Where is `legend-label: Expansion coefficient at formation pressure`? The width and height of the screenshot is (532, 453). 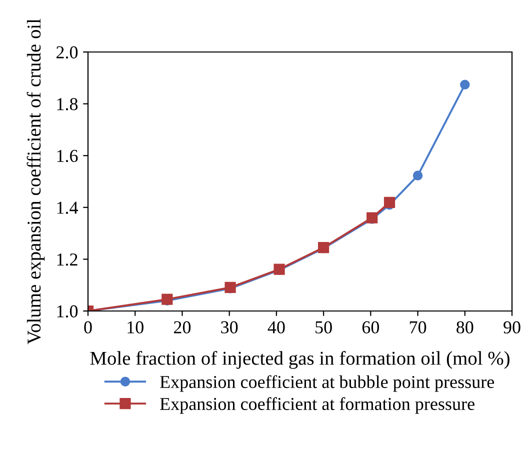
legend-label: Expansion coefficient at formation pressure is located at coordinates (317, 405).